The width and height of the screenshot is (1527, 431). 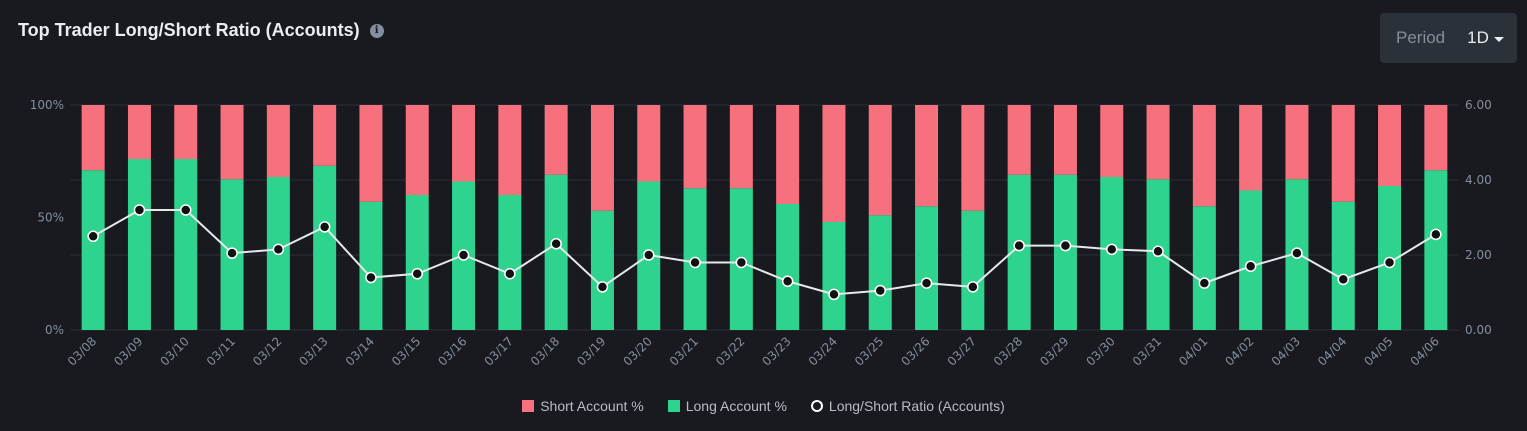 What do you see at coordinates (869, 351) in the screenshot?
I see `x-axis-tick-label: 03/25` at bounding box center [869, 351].